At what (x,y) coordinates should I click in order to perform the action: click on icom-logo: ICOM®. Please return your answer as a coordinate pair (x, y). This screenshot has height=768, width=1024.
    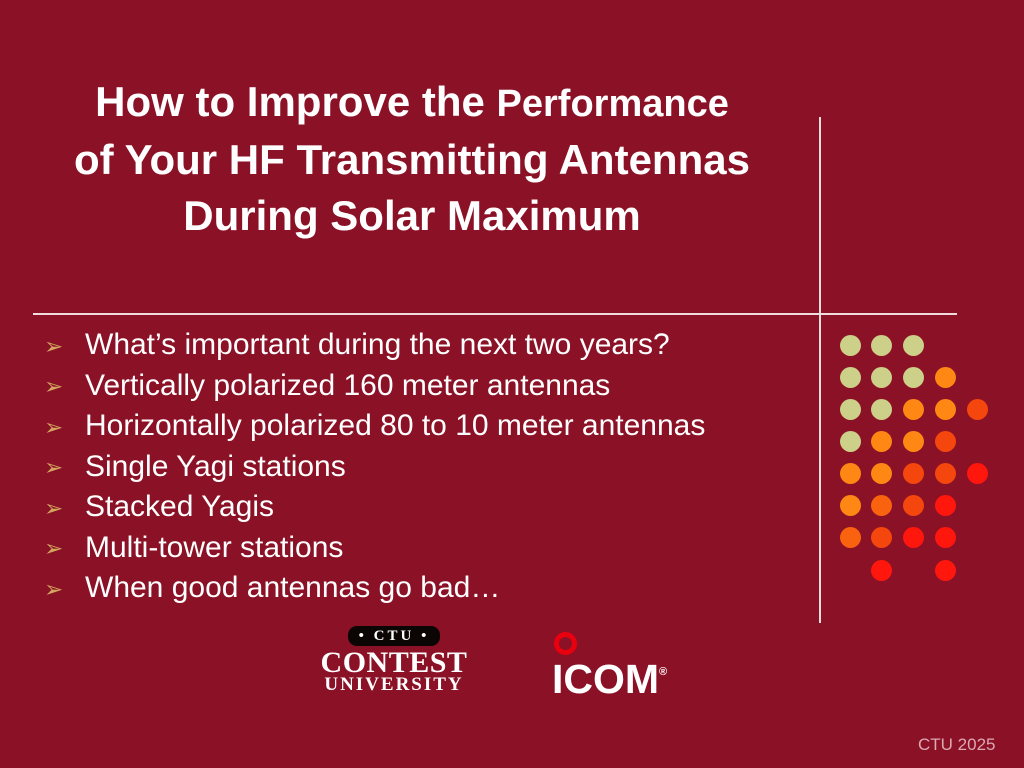
    Looking at the image, I should click on (610, 667).